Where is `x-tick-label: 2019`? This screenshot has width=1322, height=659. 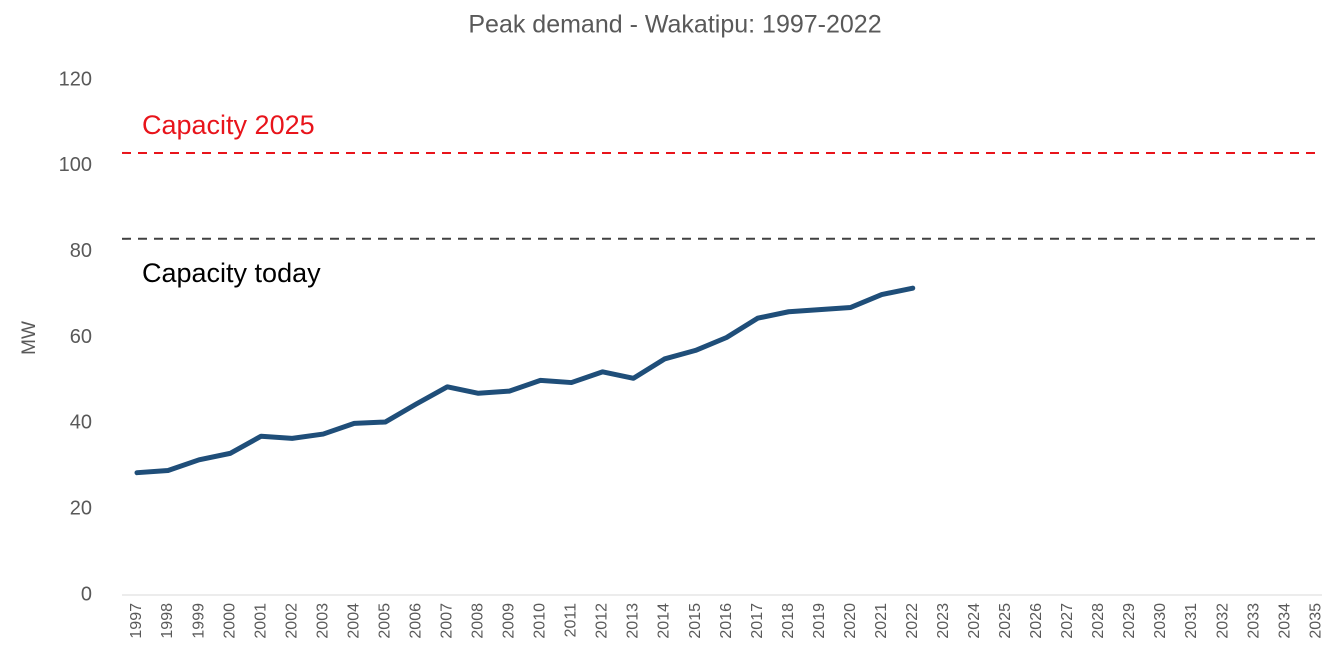
x-tick-label: 2019 is located at coordinates (819, 621).